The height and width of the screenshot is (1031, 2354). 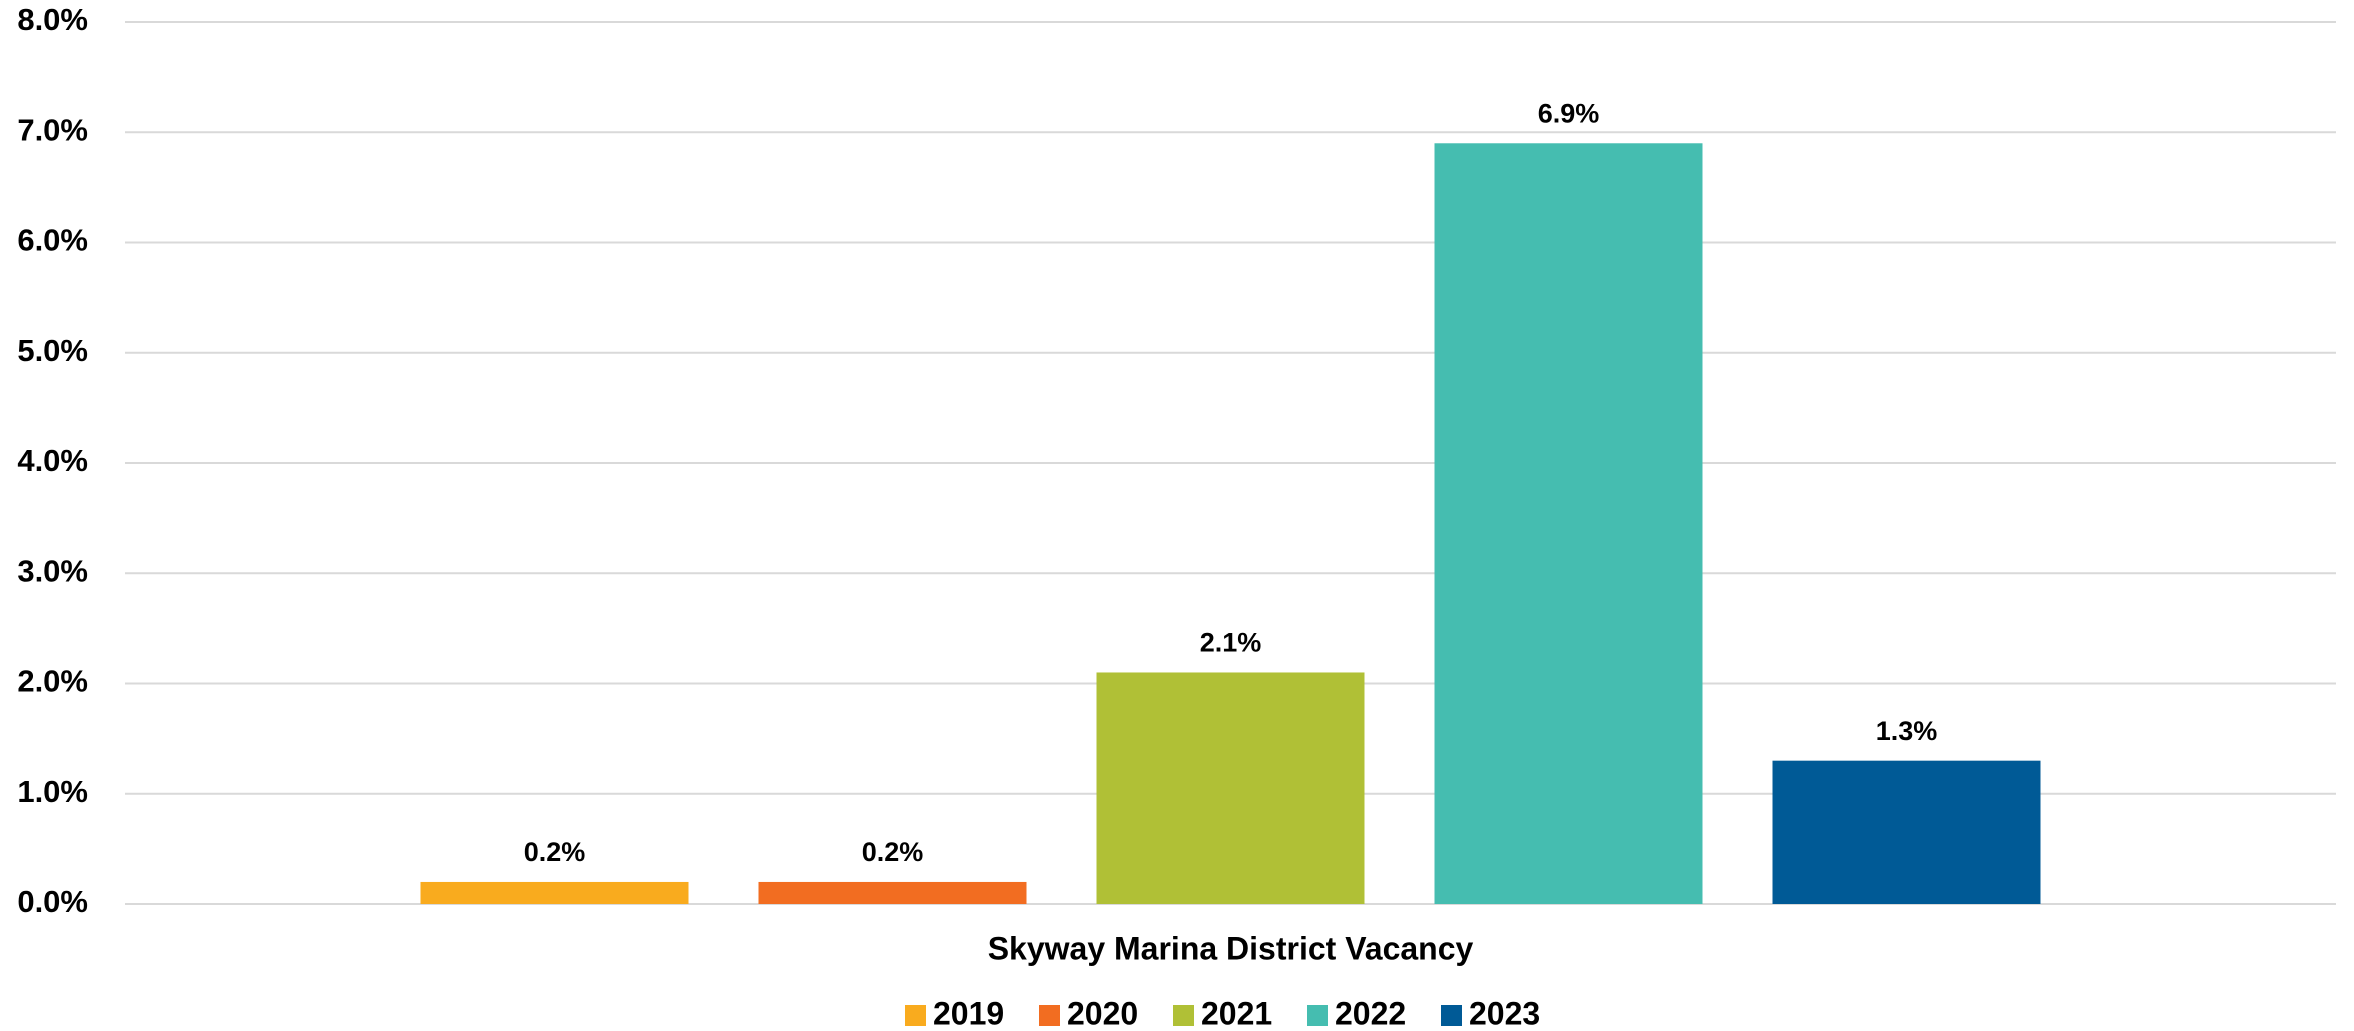 What do you see at coordinates (52, 901) in the screenshot?
I see `y-tick-label: 0.0%` at bounding box center [52, 901].